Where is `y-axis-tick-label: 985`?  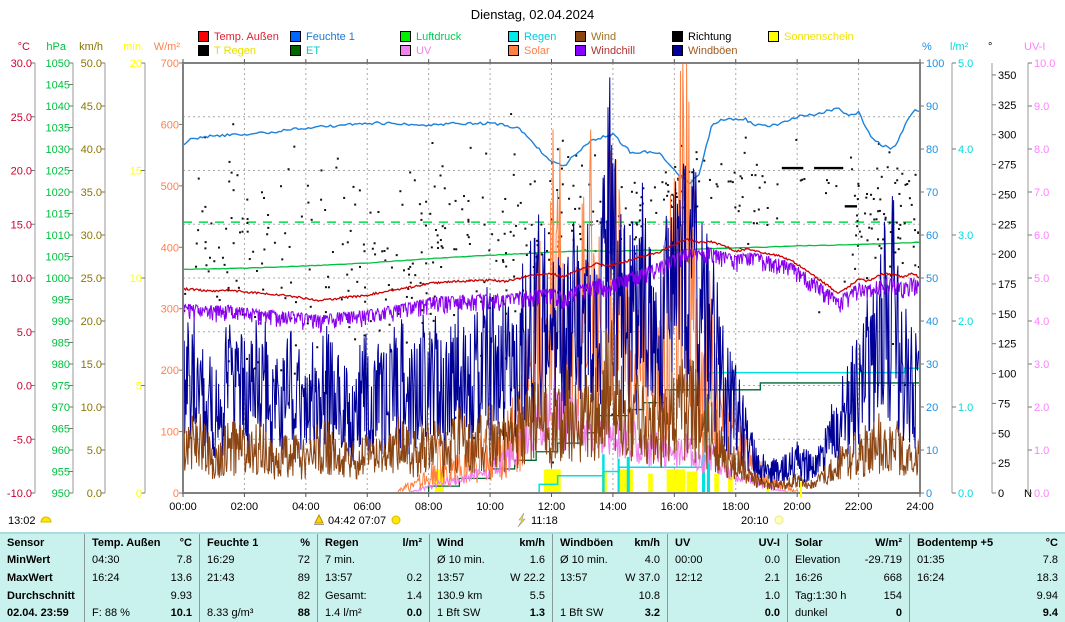
y-axis-tick-label: 985 is located at coordinates (61, 344).